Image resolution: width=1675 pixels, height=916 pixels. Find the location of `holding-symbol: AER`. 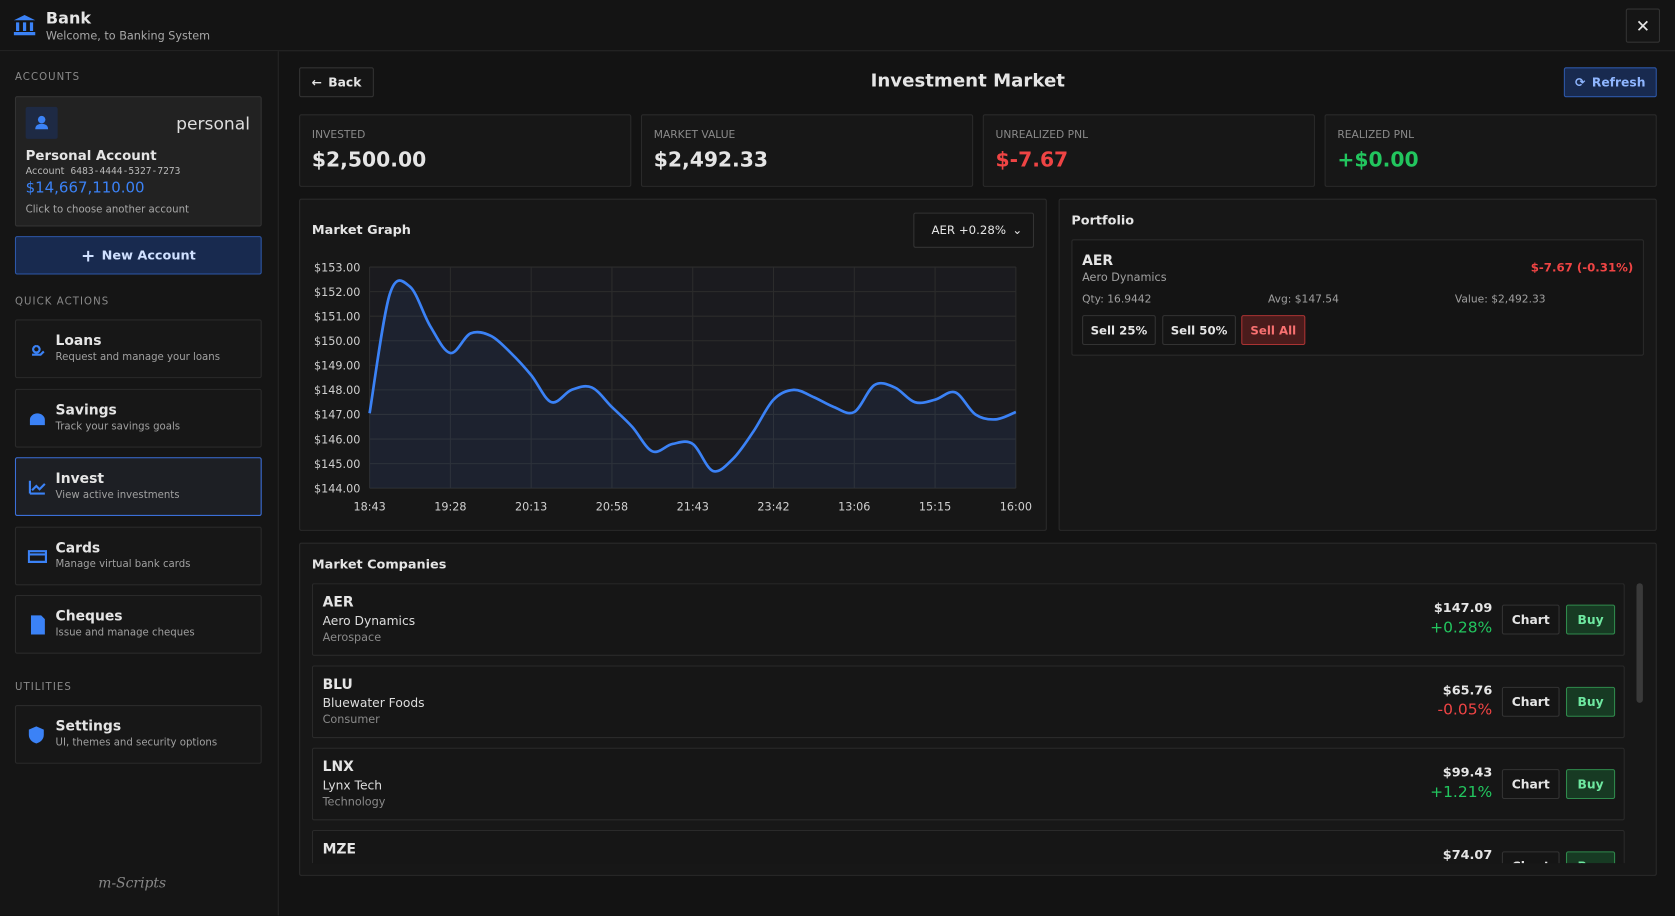

holding-symbol: AER is located at coordinates (1098, 261).